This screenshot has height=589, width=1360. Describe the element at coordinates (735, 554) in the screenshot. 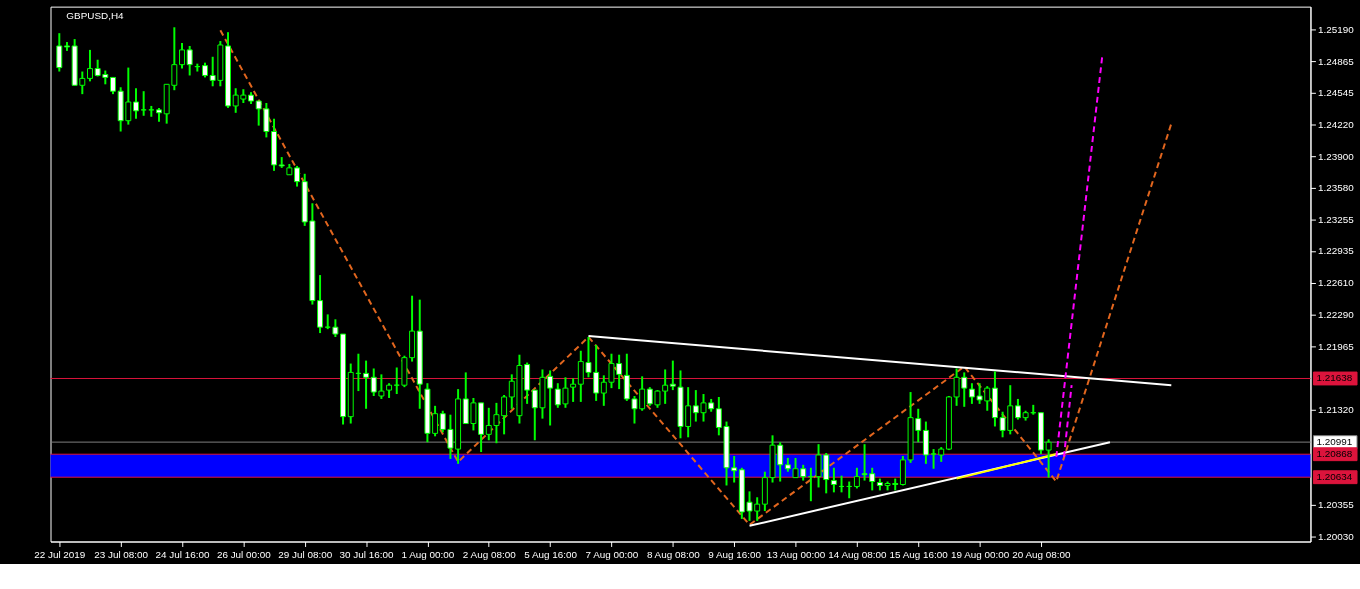

I see `x-tick-label: 9 Aug 16:00` at that location.